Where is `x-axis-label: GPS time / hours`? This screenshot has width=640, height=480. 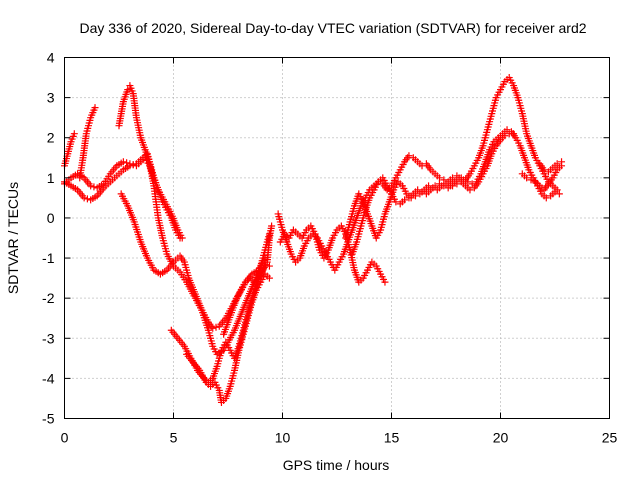
x-axis-label: GPS time / hours is located at coordinates (336, 465).